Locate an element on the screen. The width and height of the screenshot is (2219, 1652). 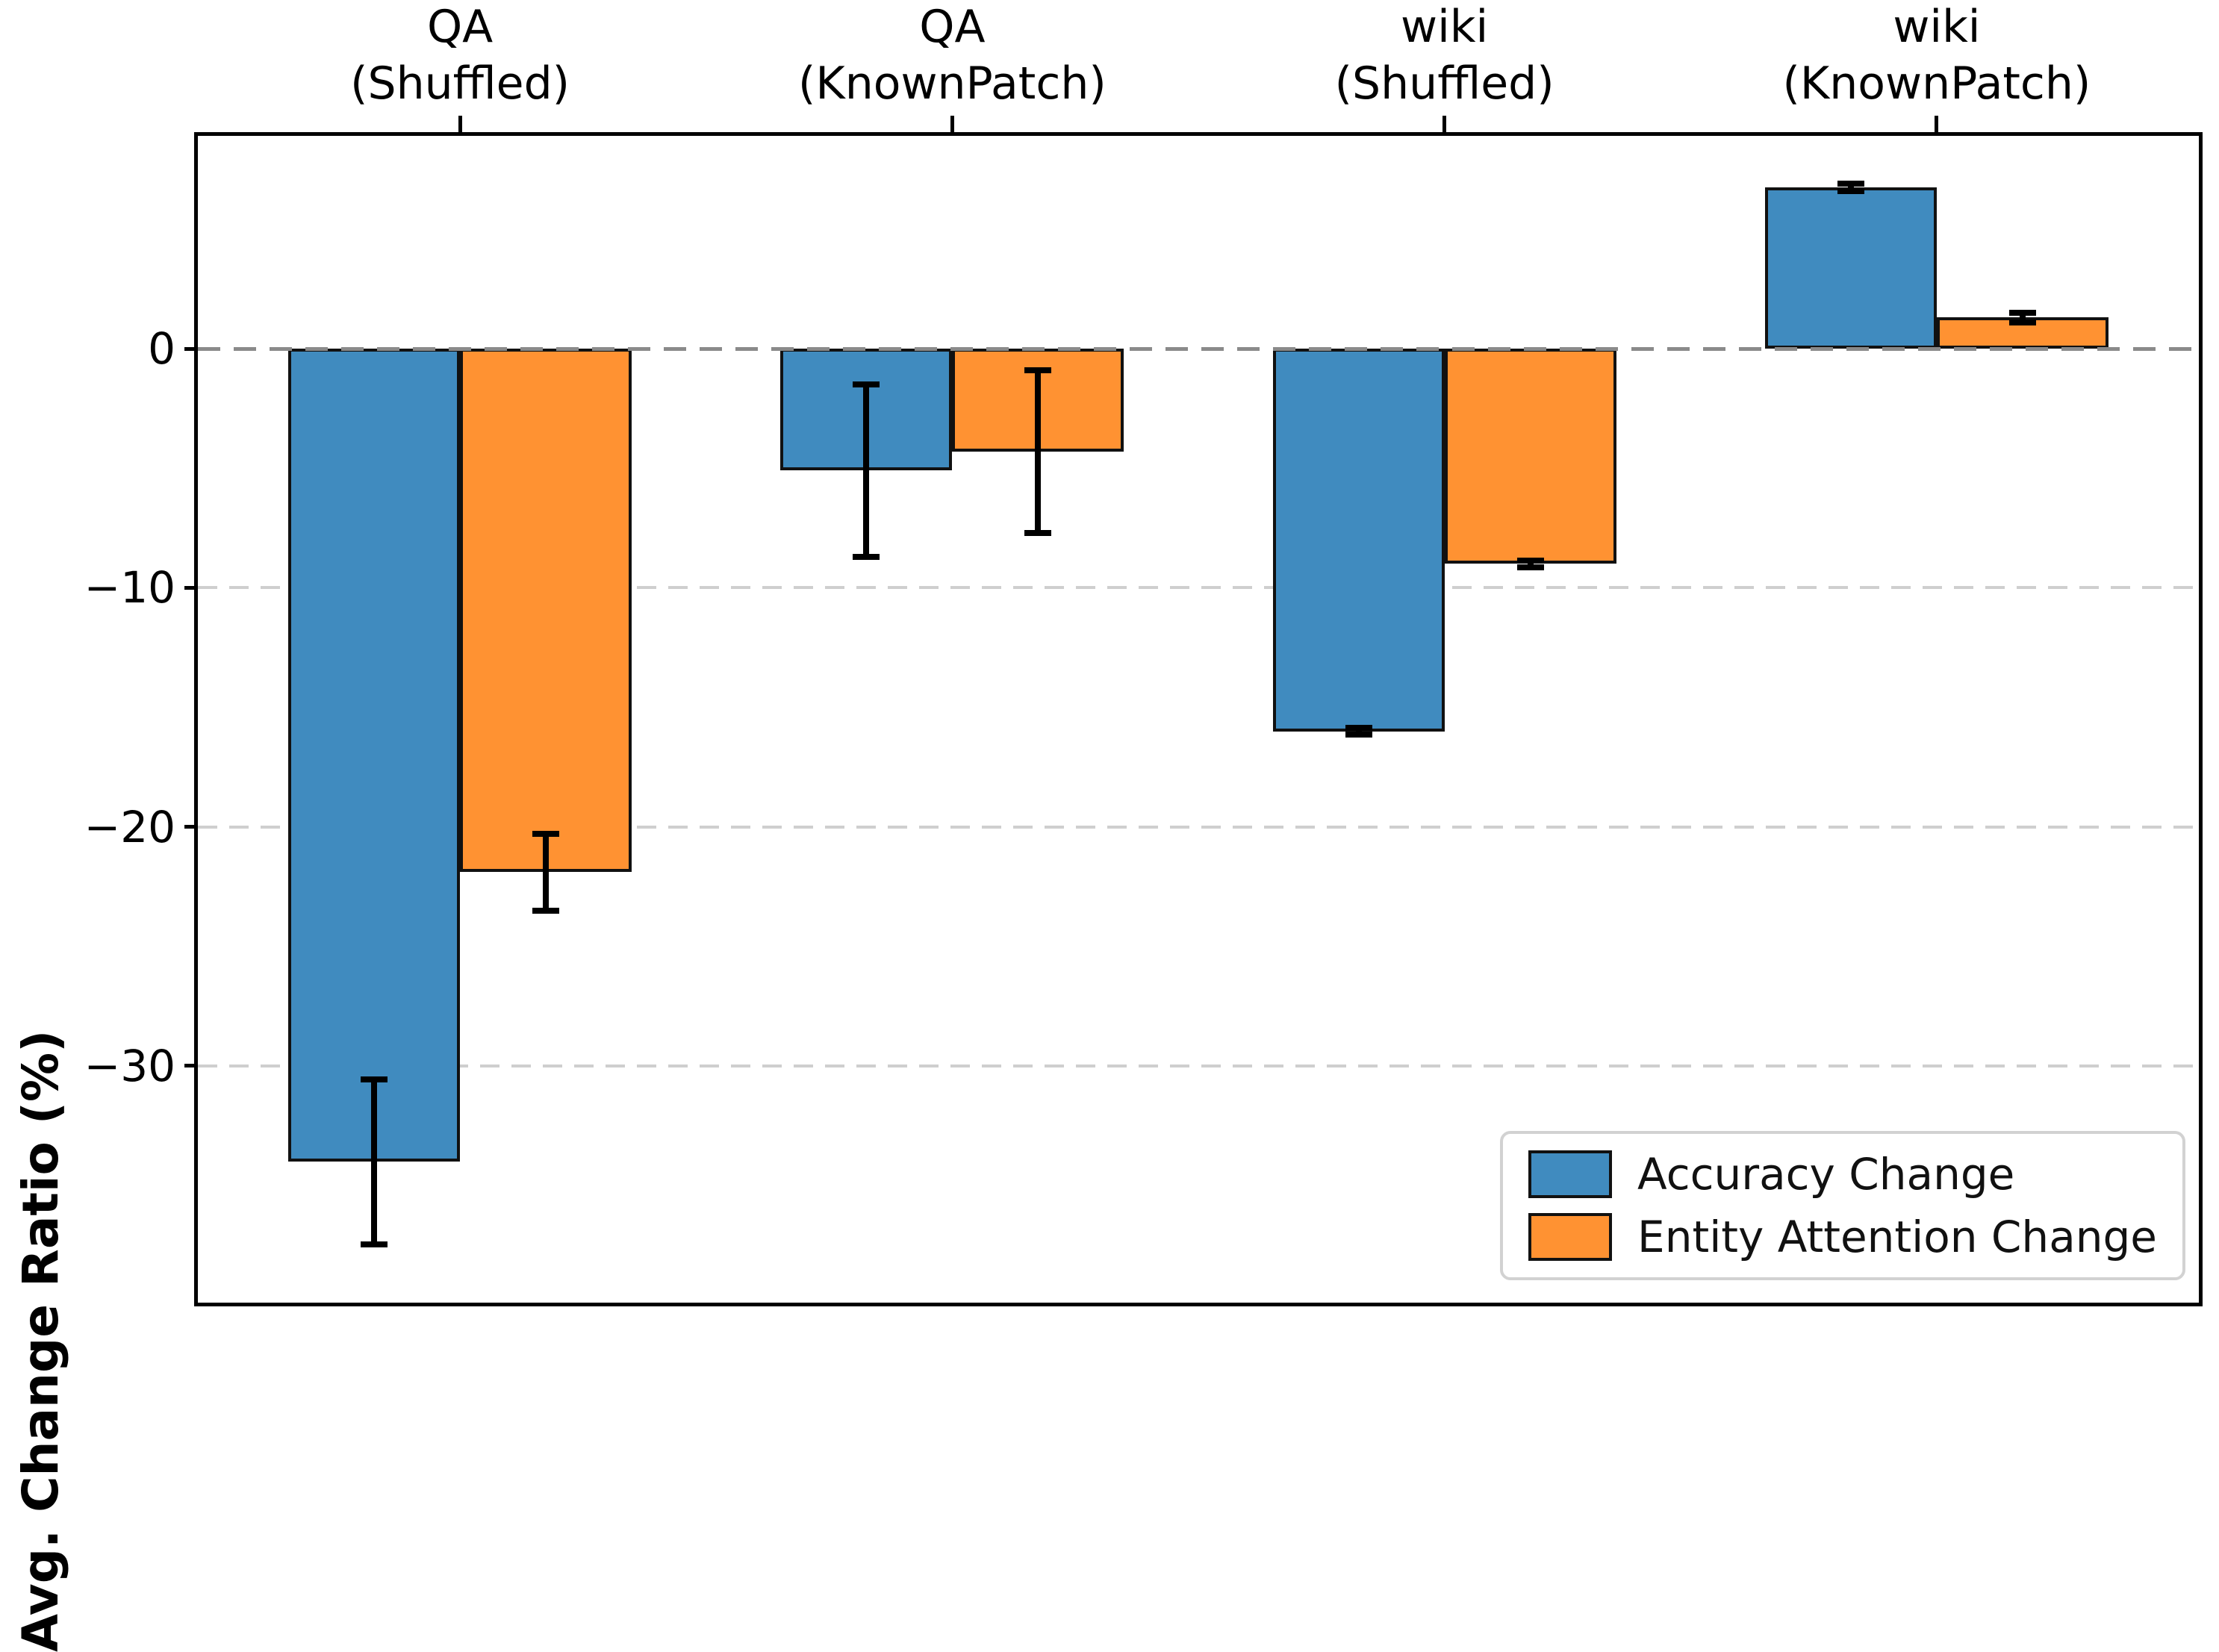
gridline--30 is located at coordinates (1198, 1066).